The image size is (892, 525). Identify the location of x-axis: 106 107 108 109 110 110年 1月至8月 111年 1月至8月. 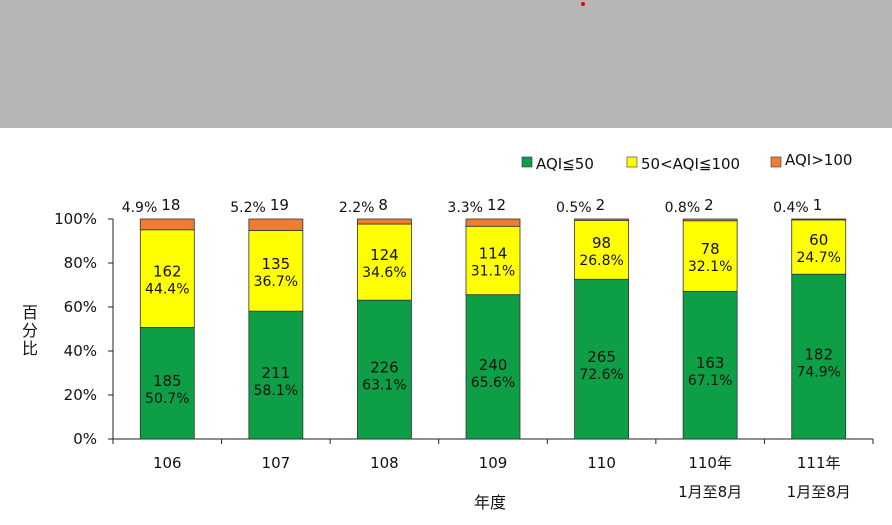
(493, 469).